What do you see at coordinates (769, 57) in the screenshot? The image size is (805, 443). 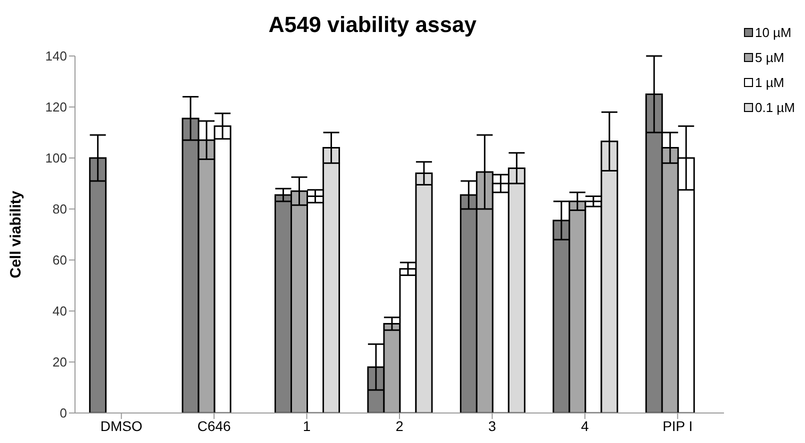 I see `legend-label: 5 µM` at bounding box center [769, 57].